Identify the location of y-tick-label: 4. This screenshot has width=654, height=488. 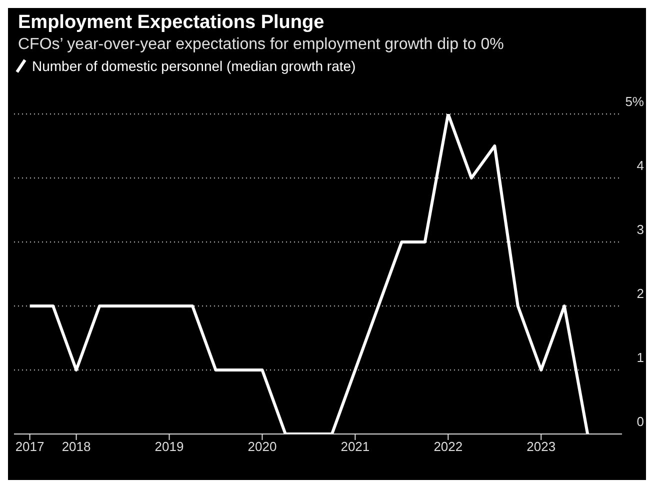
(640, 165).